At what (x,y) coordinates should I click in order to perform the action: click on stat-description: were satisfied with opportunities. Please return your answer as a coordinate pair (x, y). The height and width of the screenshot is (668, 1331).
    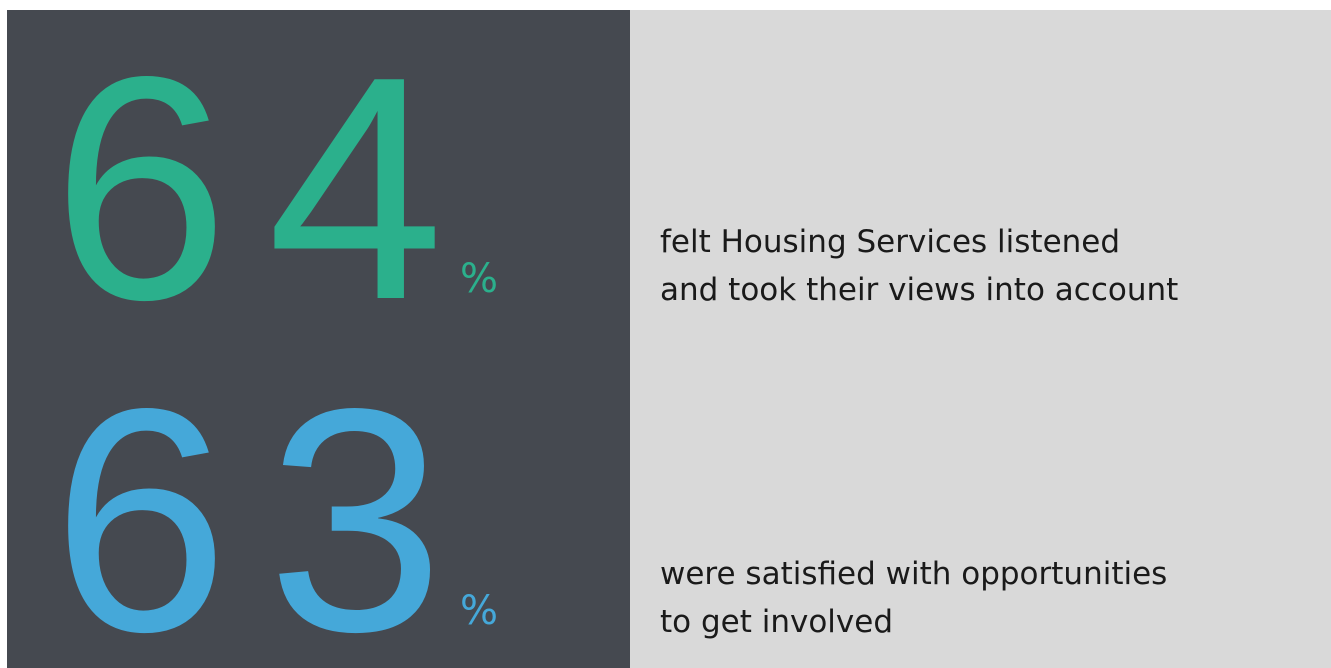
    Looking at the image, I should click on (913, 574).